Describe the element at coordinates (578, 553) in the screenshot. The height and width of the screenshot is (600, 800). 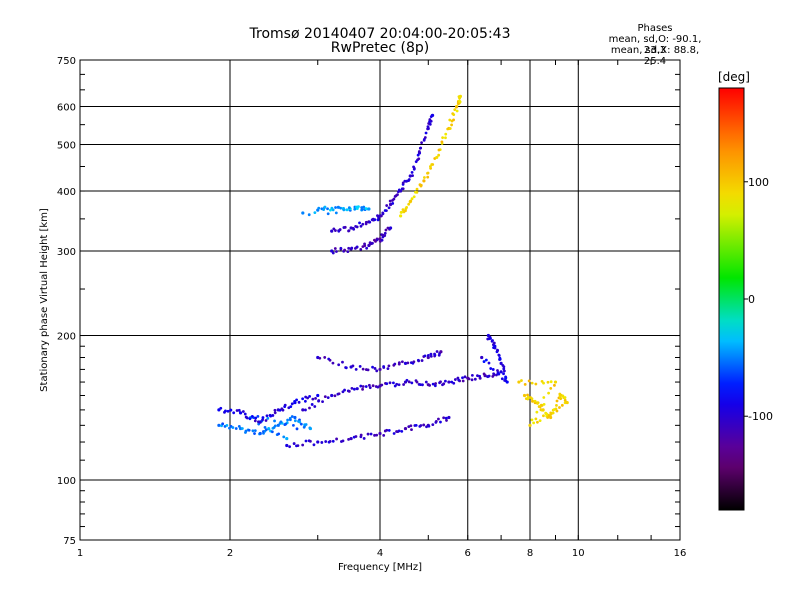
I see `x-tick-label: 10` at that location.